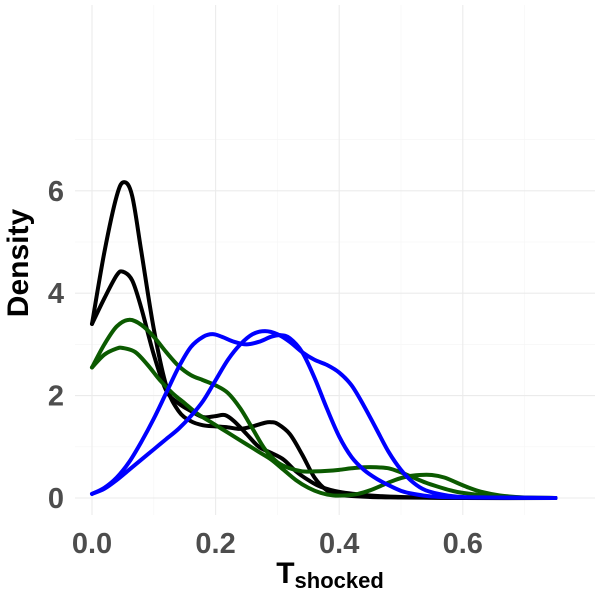  I want to click on y-tick-labels: 0 2 4 6, so click(56, 345).